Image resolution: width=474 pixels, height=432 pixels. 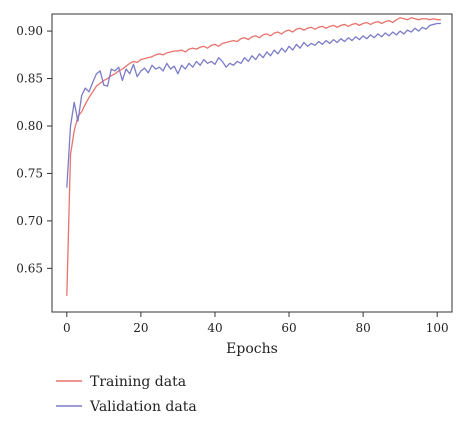 I want to click on legend-label-training: Training data, so click(x=138, y=382).